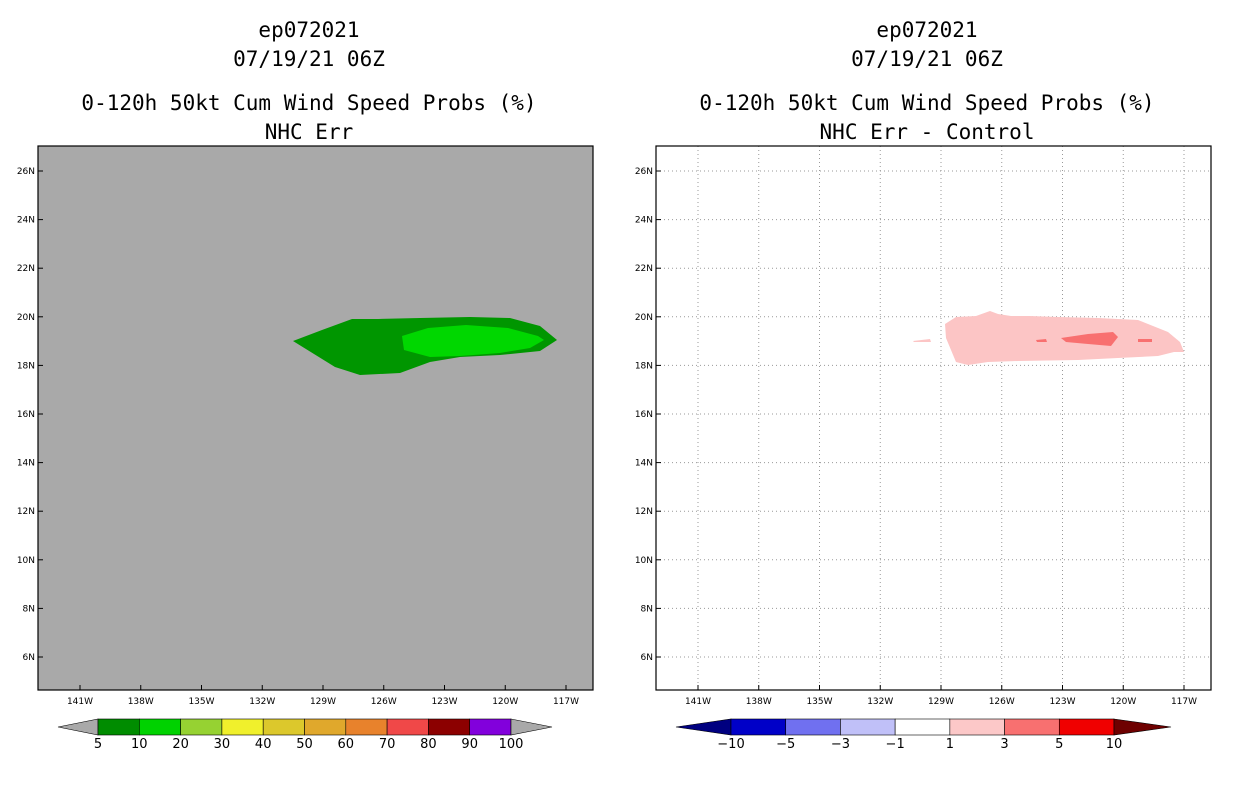 This screenshot has height=800, width=1236. I want to click on lon-tick-label: 117W, so click(1184, 702).